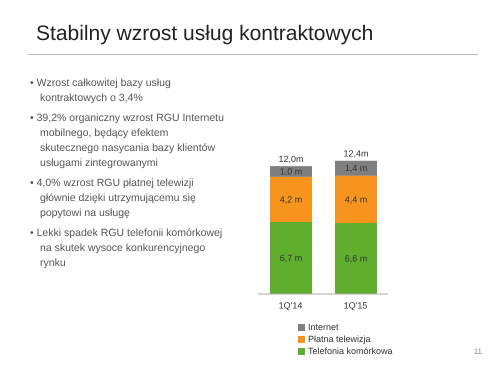  I want to click on data-label: 4,4 m, so click(356, 199).